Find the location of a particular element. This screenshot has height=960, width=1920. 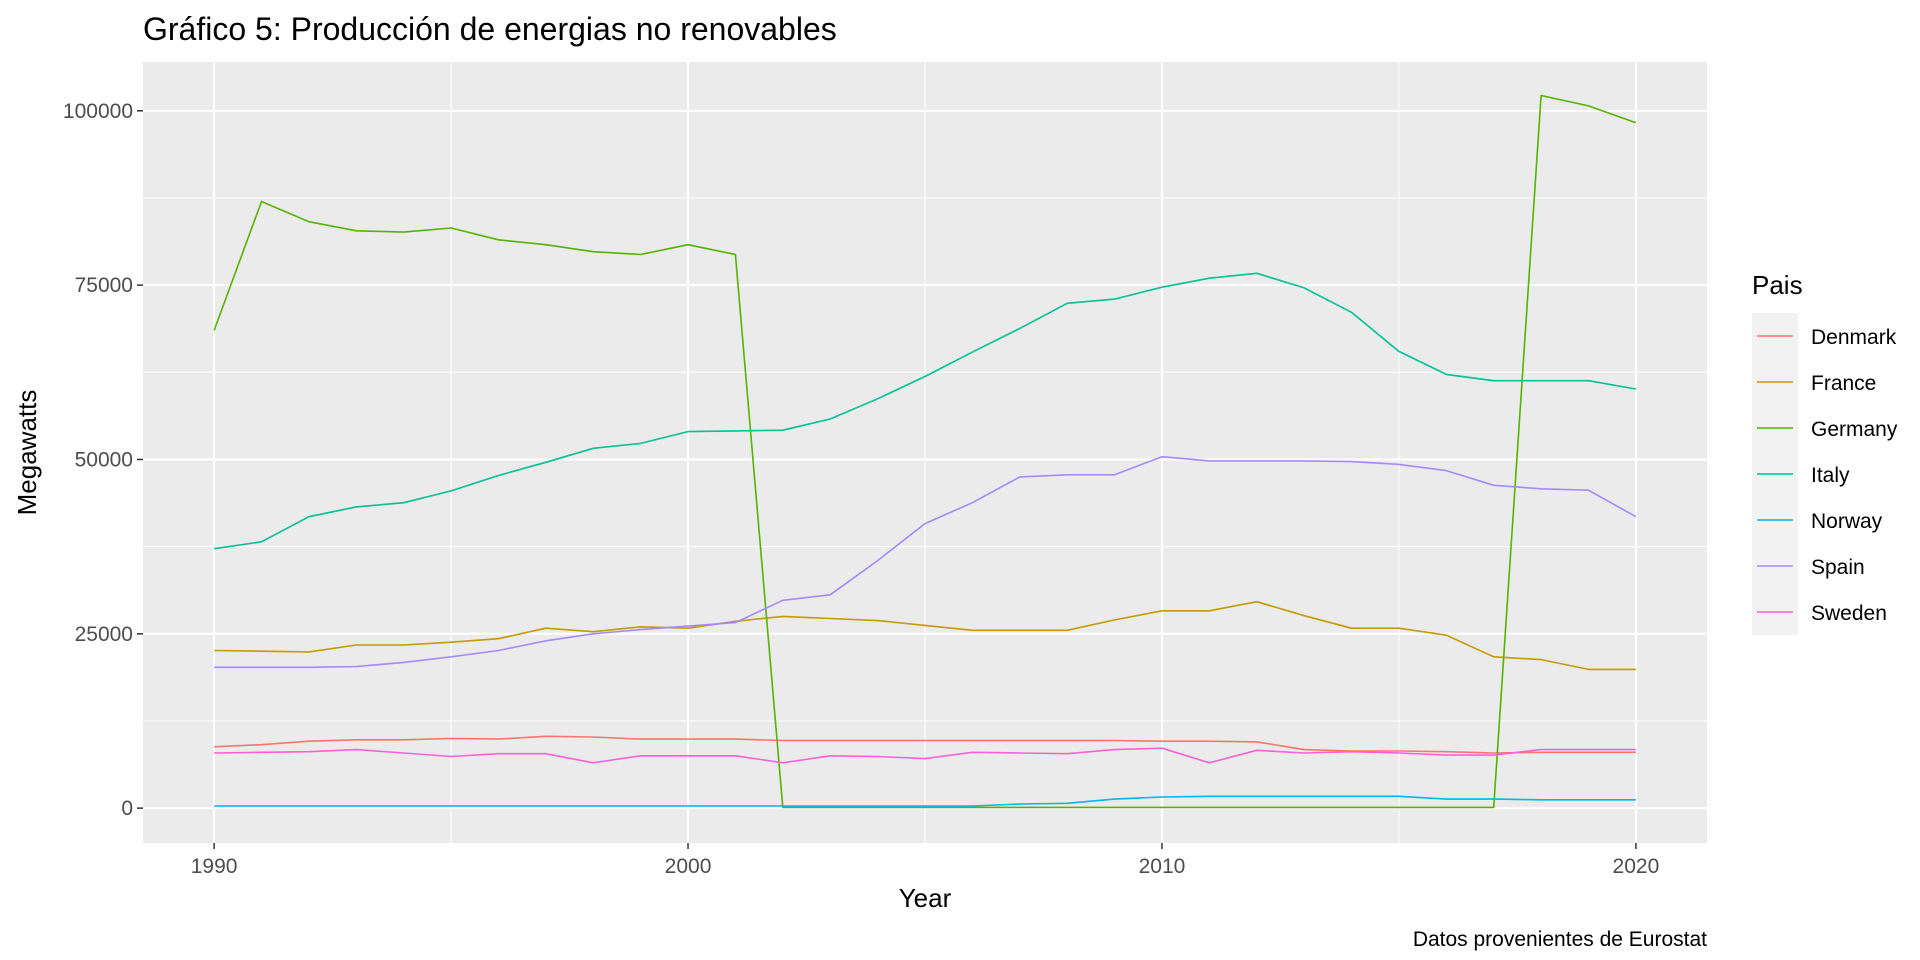

series-line-denmark is located at coordinates (925, 744).